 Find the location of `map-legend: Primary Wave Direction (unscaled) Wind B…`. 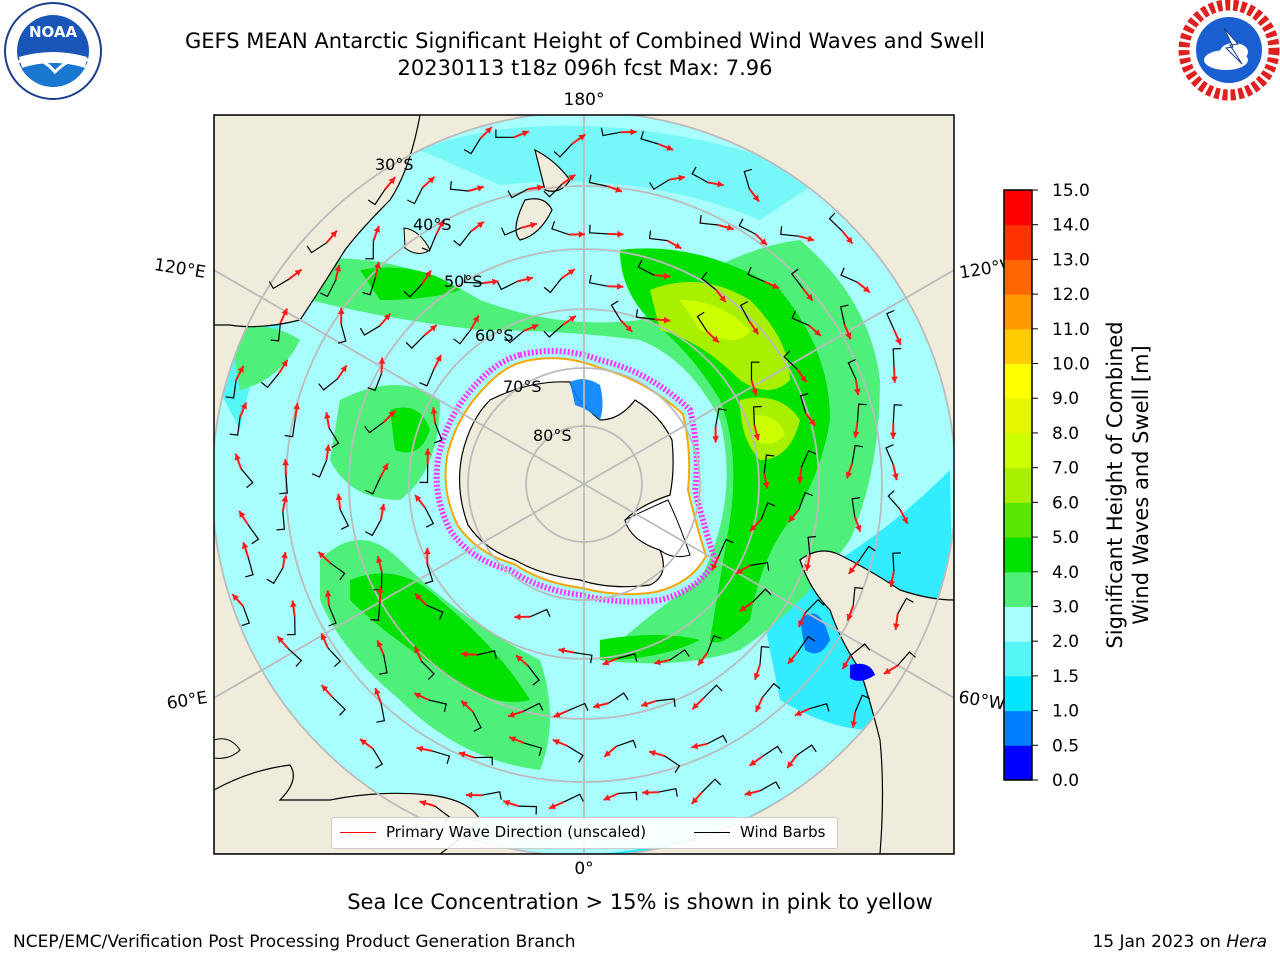

map-legend: Primary Wave Direction (unscaled) Wind B… is located at coordinates (584, 833).